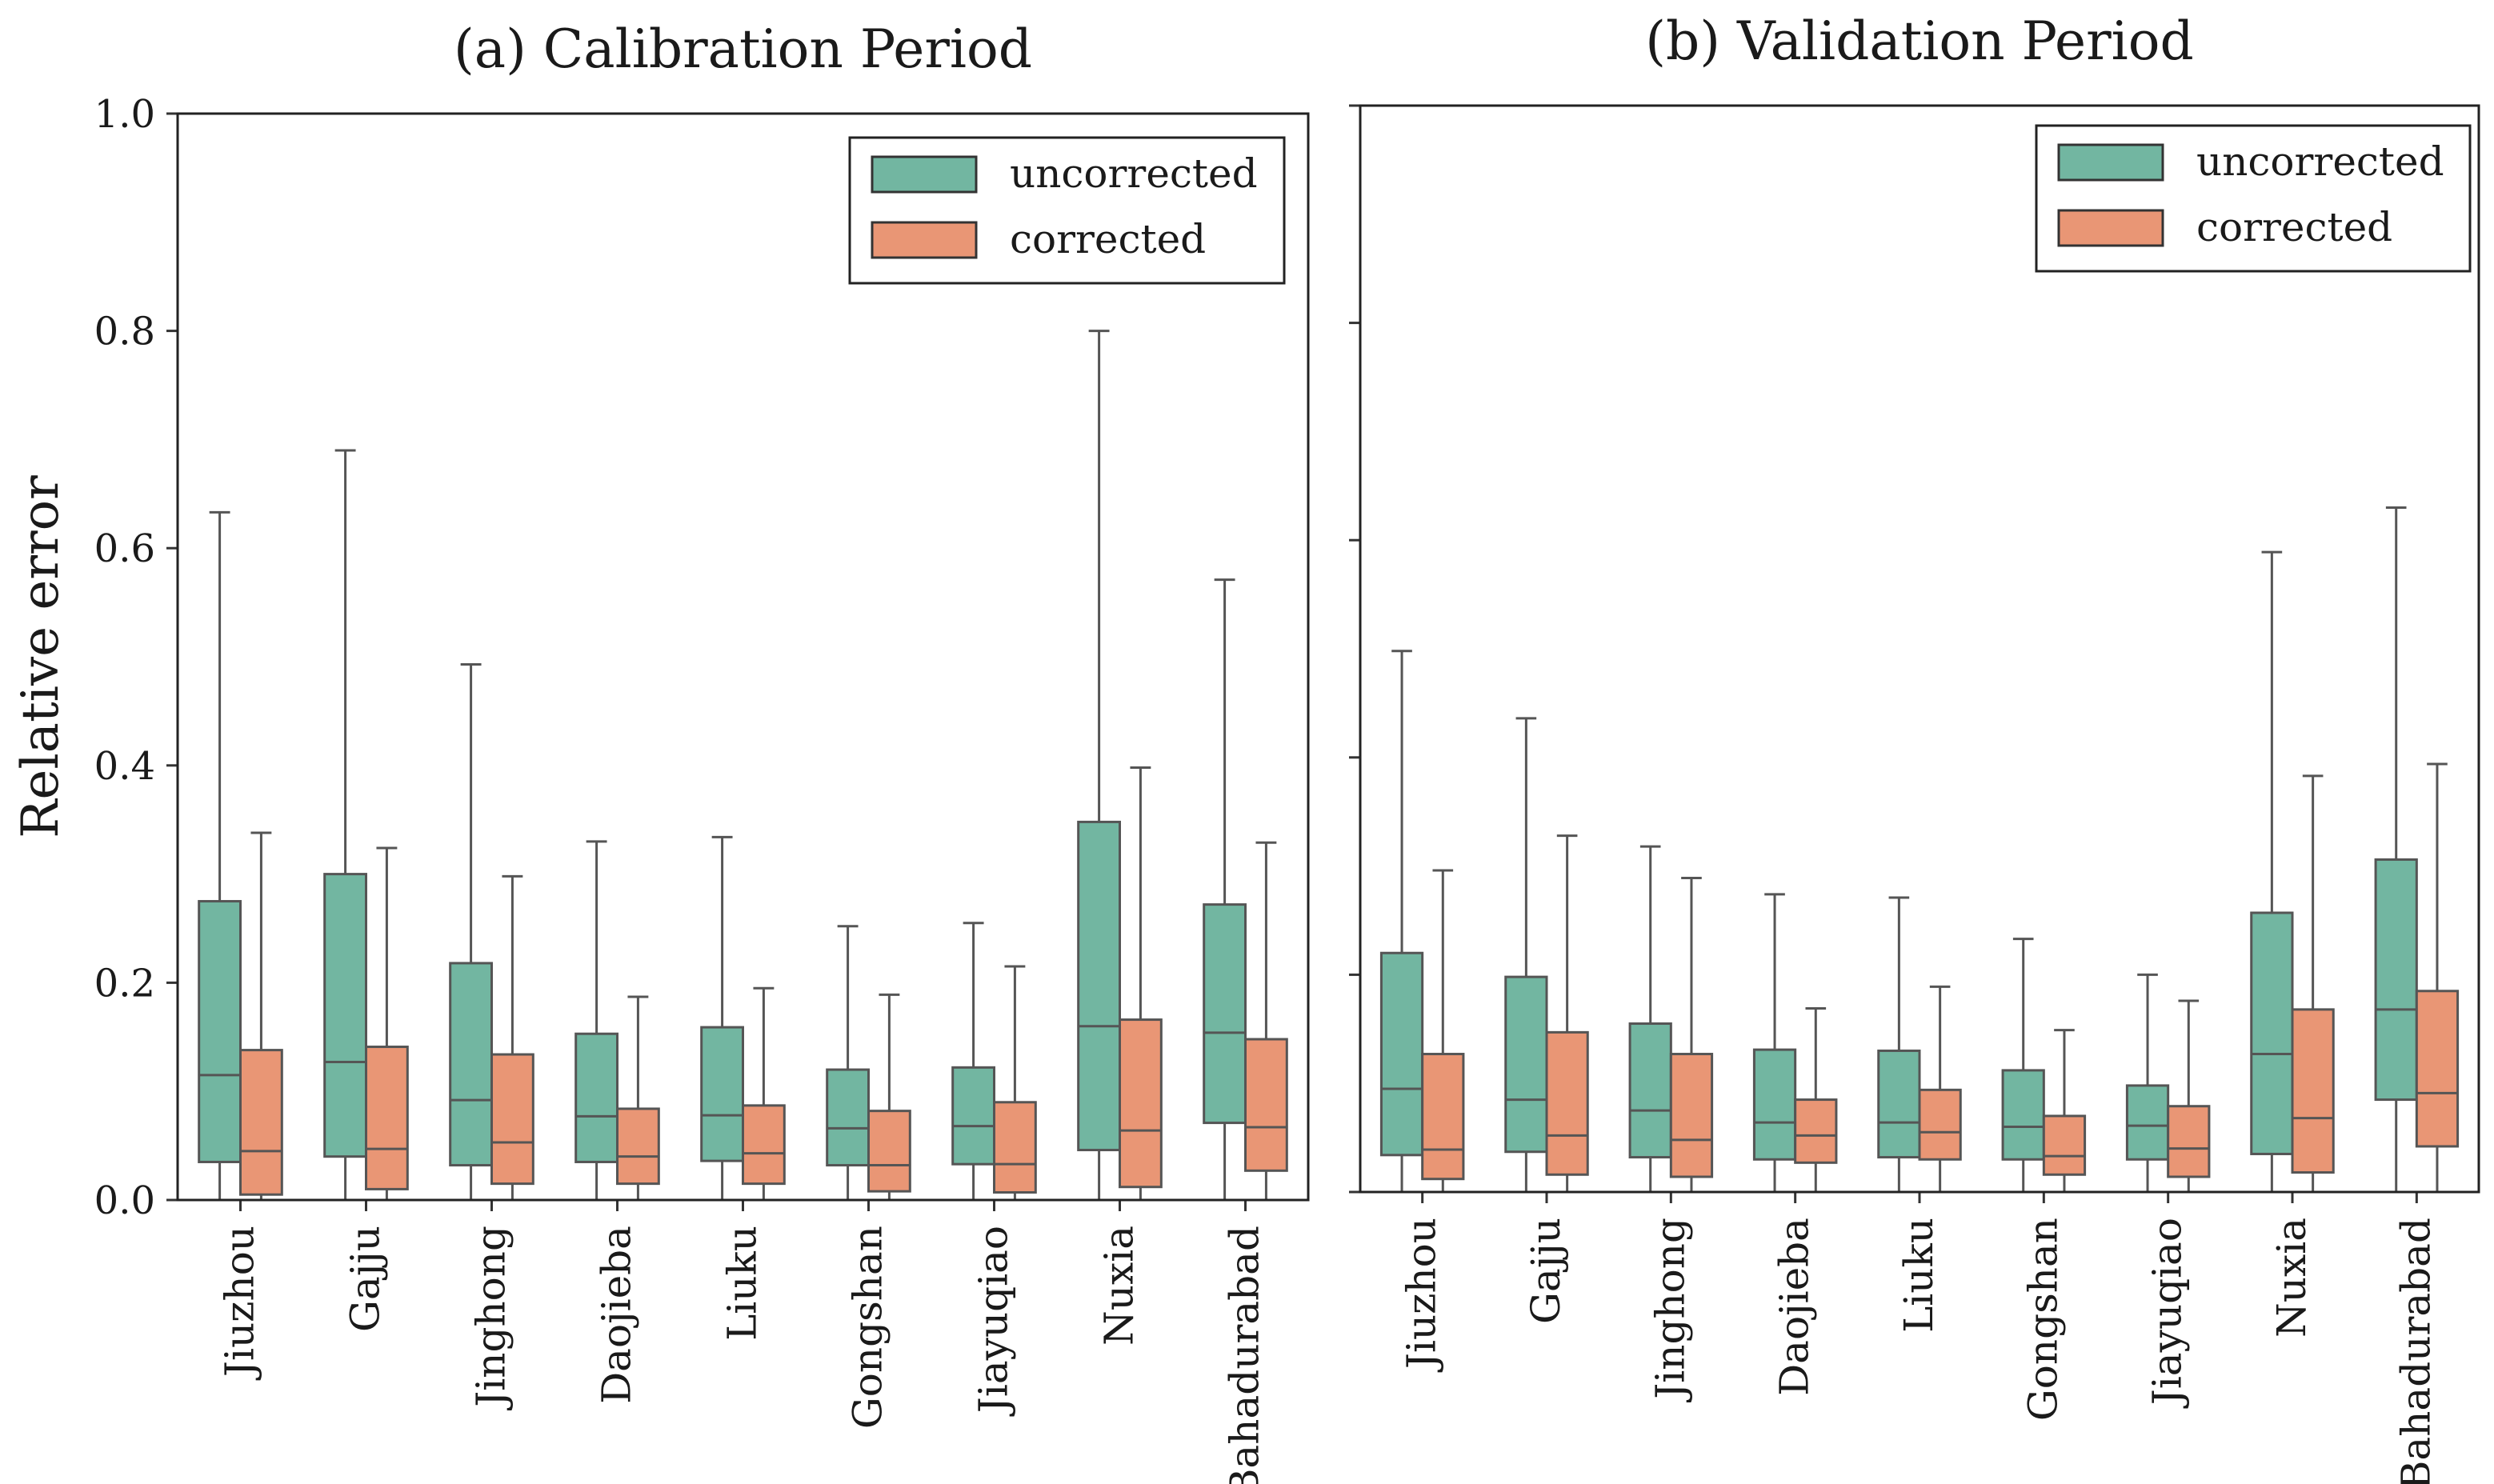  Describe the element at coordinates (868, 1327) in the screenshot. I see `calibration-x-tick-label: Gongshan` at that location.